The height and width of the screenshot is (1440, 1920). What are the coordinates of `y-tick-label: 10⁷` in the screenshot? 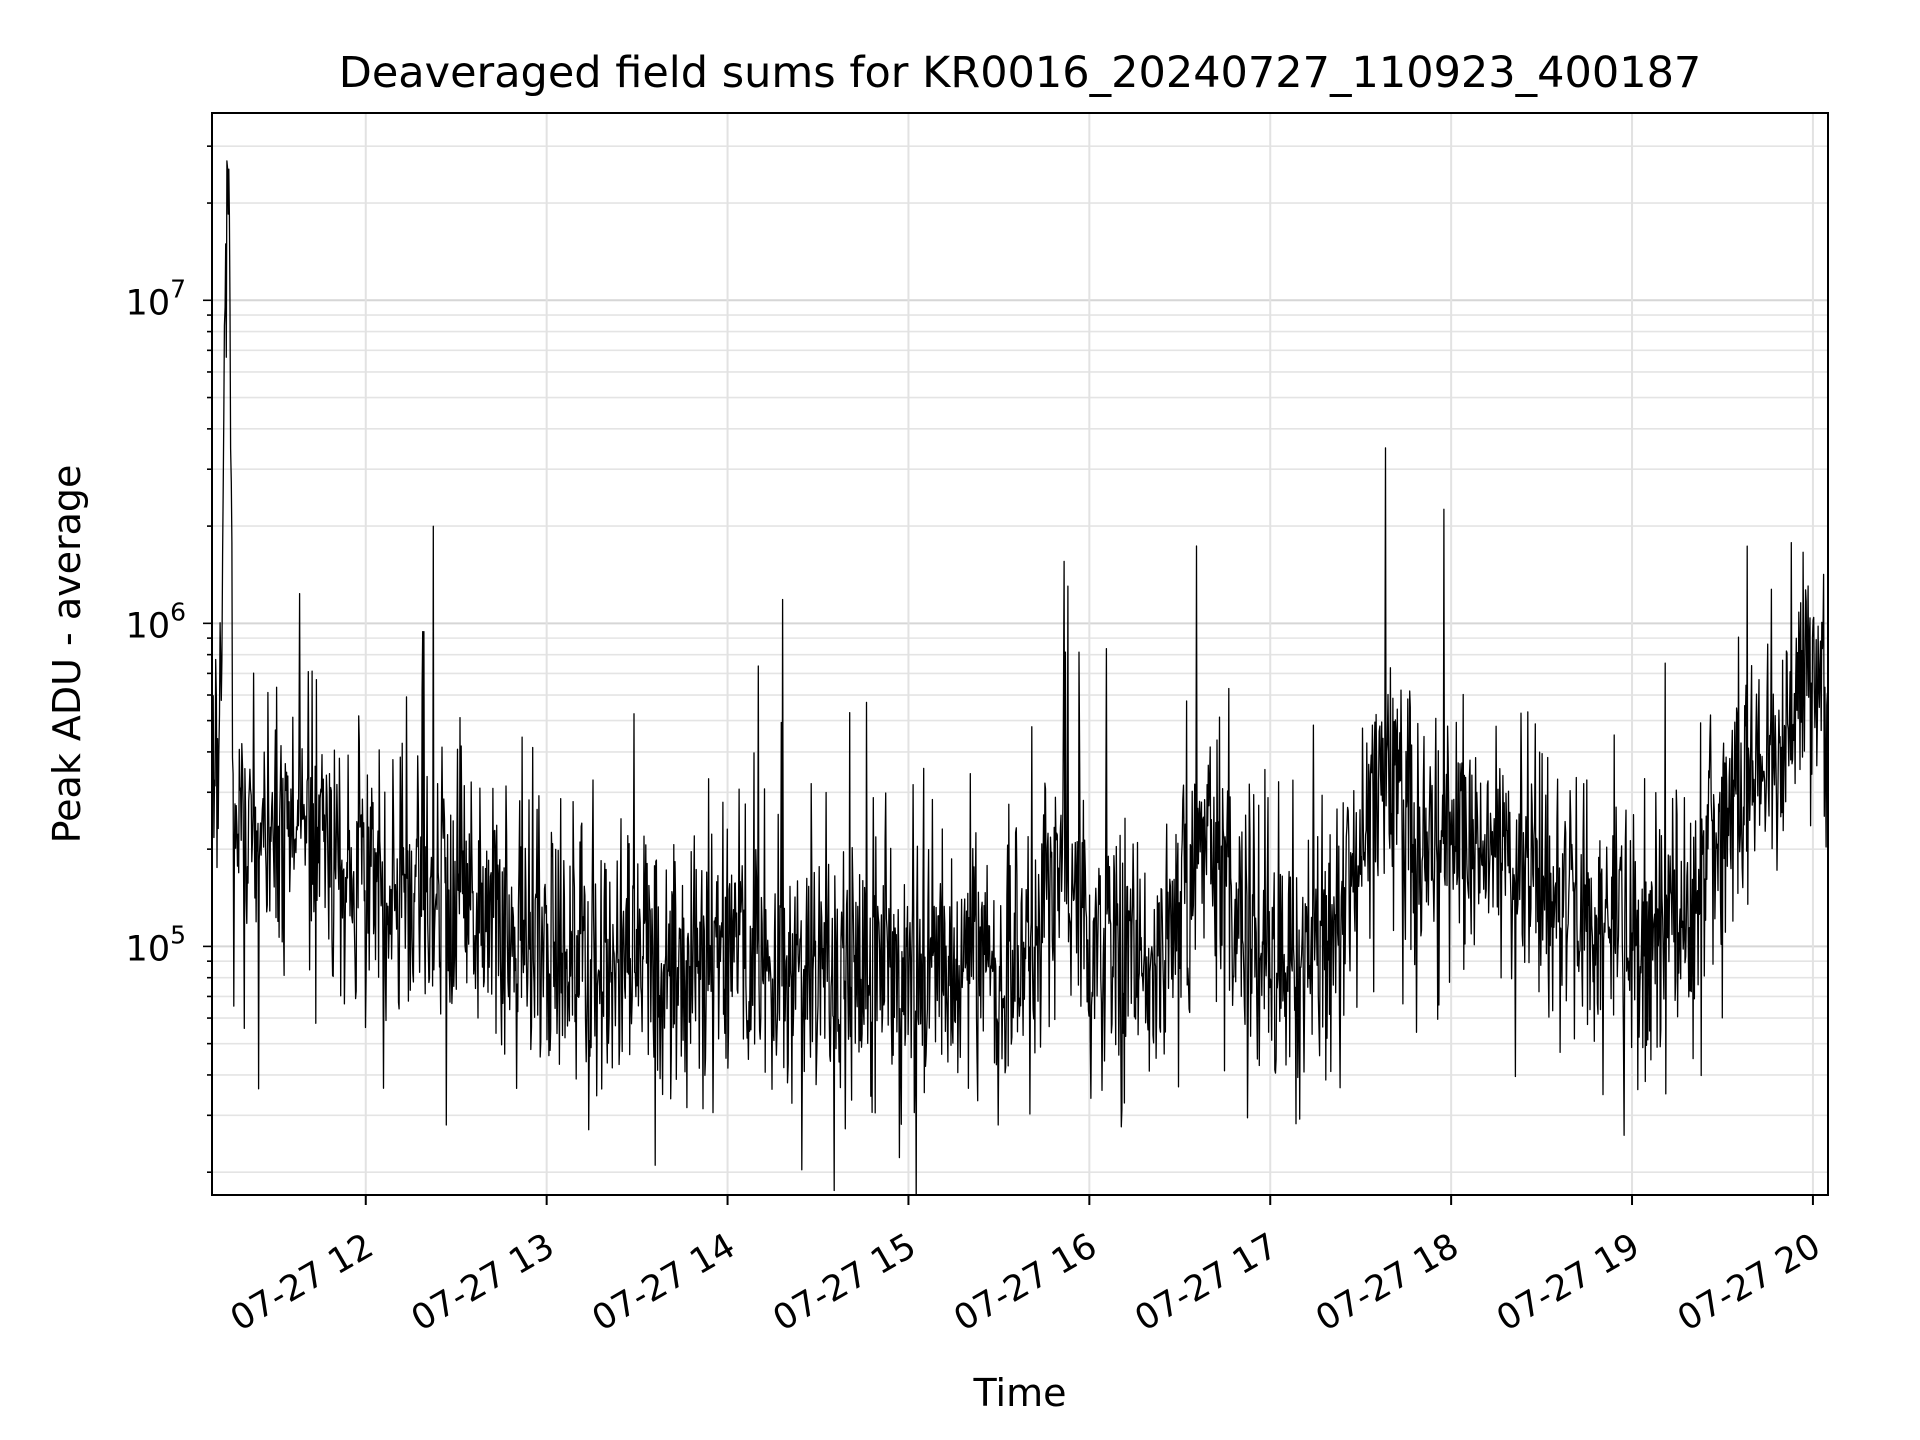 It's located at (156, 298).